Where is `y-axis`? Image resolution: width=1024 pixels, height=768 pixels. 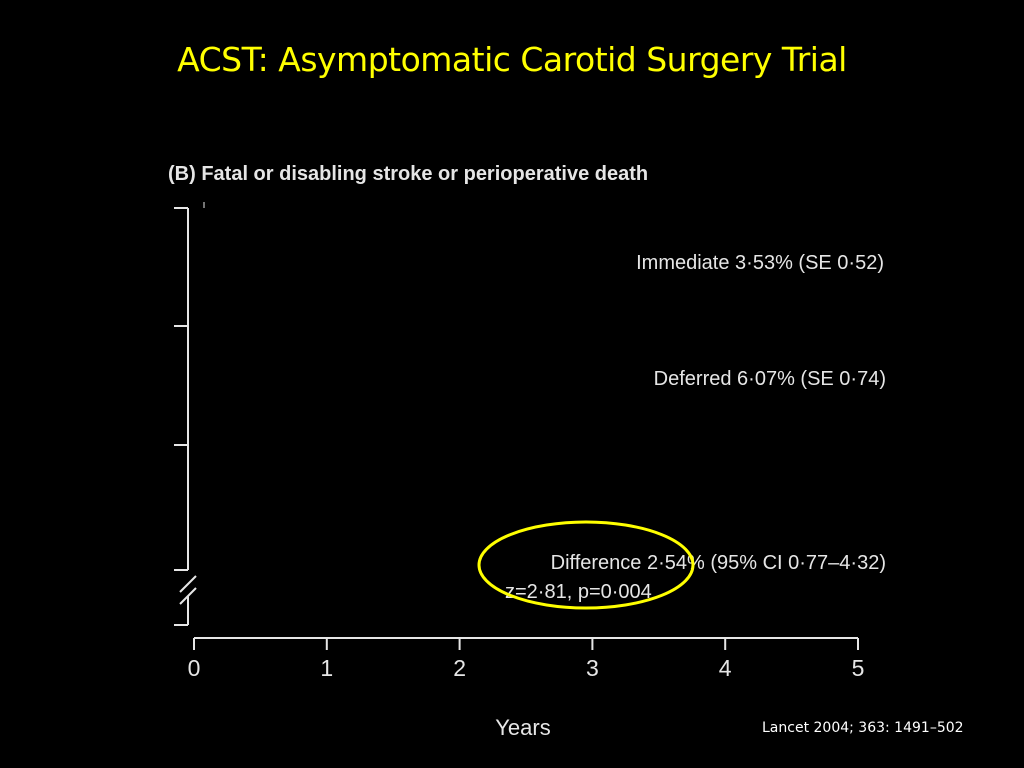 y-axis is located at coordinates (189, 414).